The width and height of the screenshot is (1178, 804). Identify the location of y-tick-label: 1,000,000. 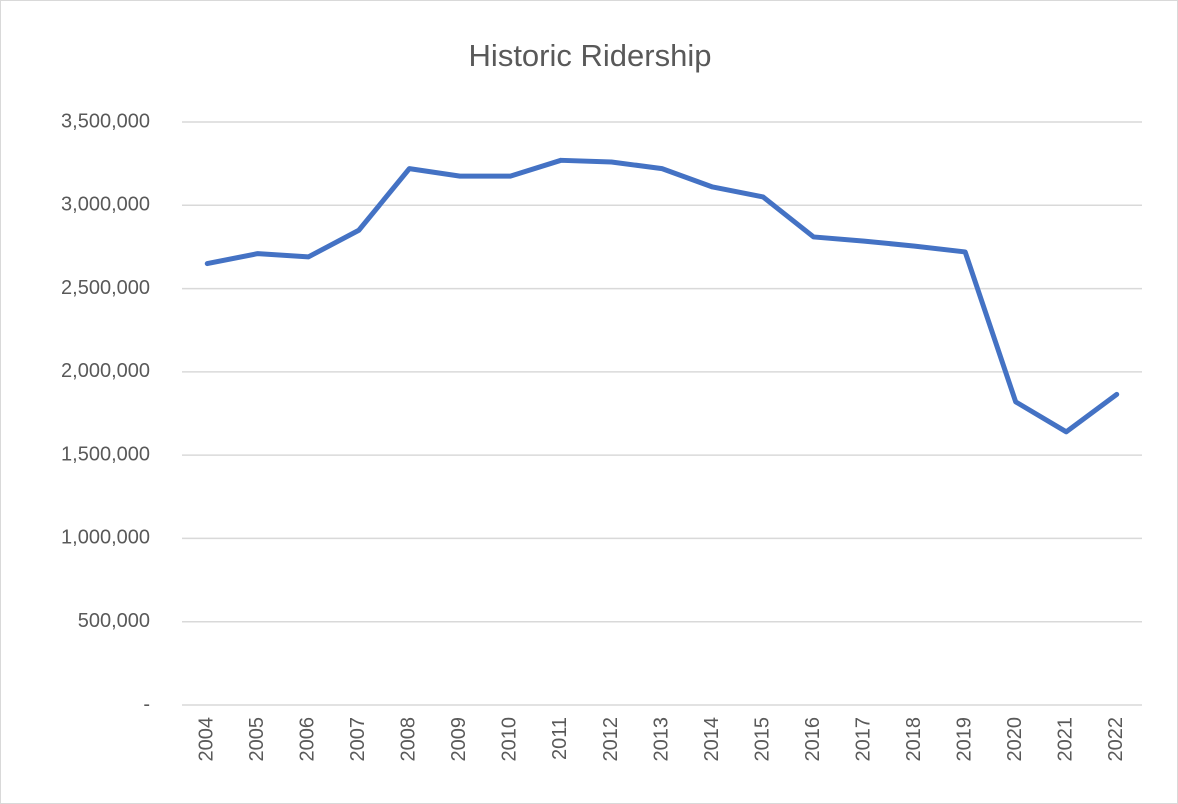
(105, 538).